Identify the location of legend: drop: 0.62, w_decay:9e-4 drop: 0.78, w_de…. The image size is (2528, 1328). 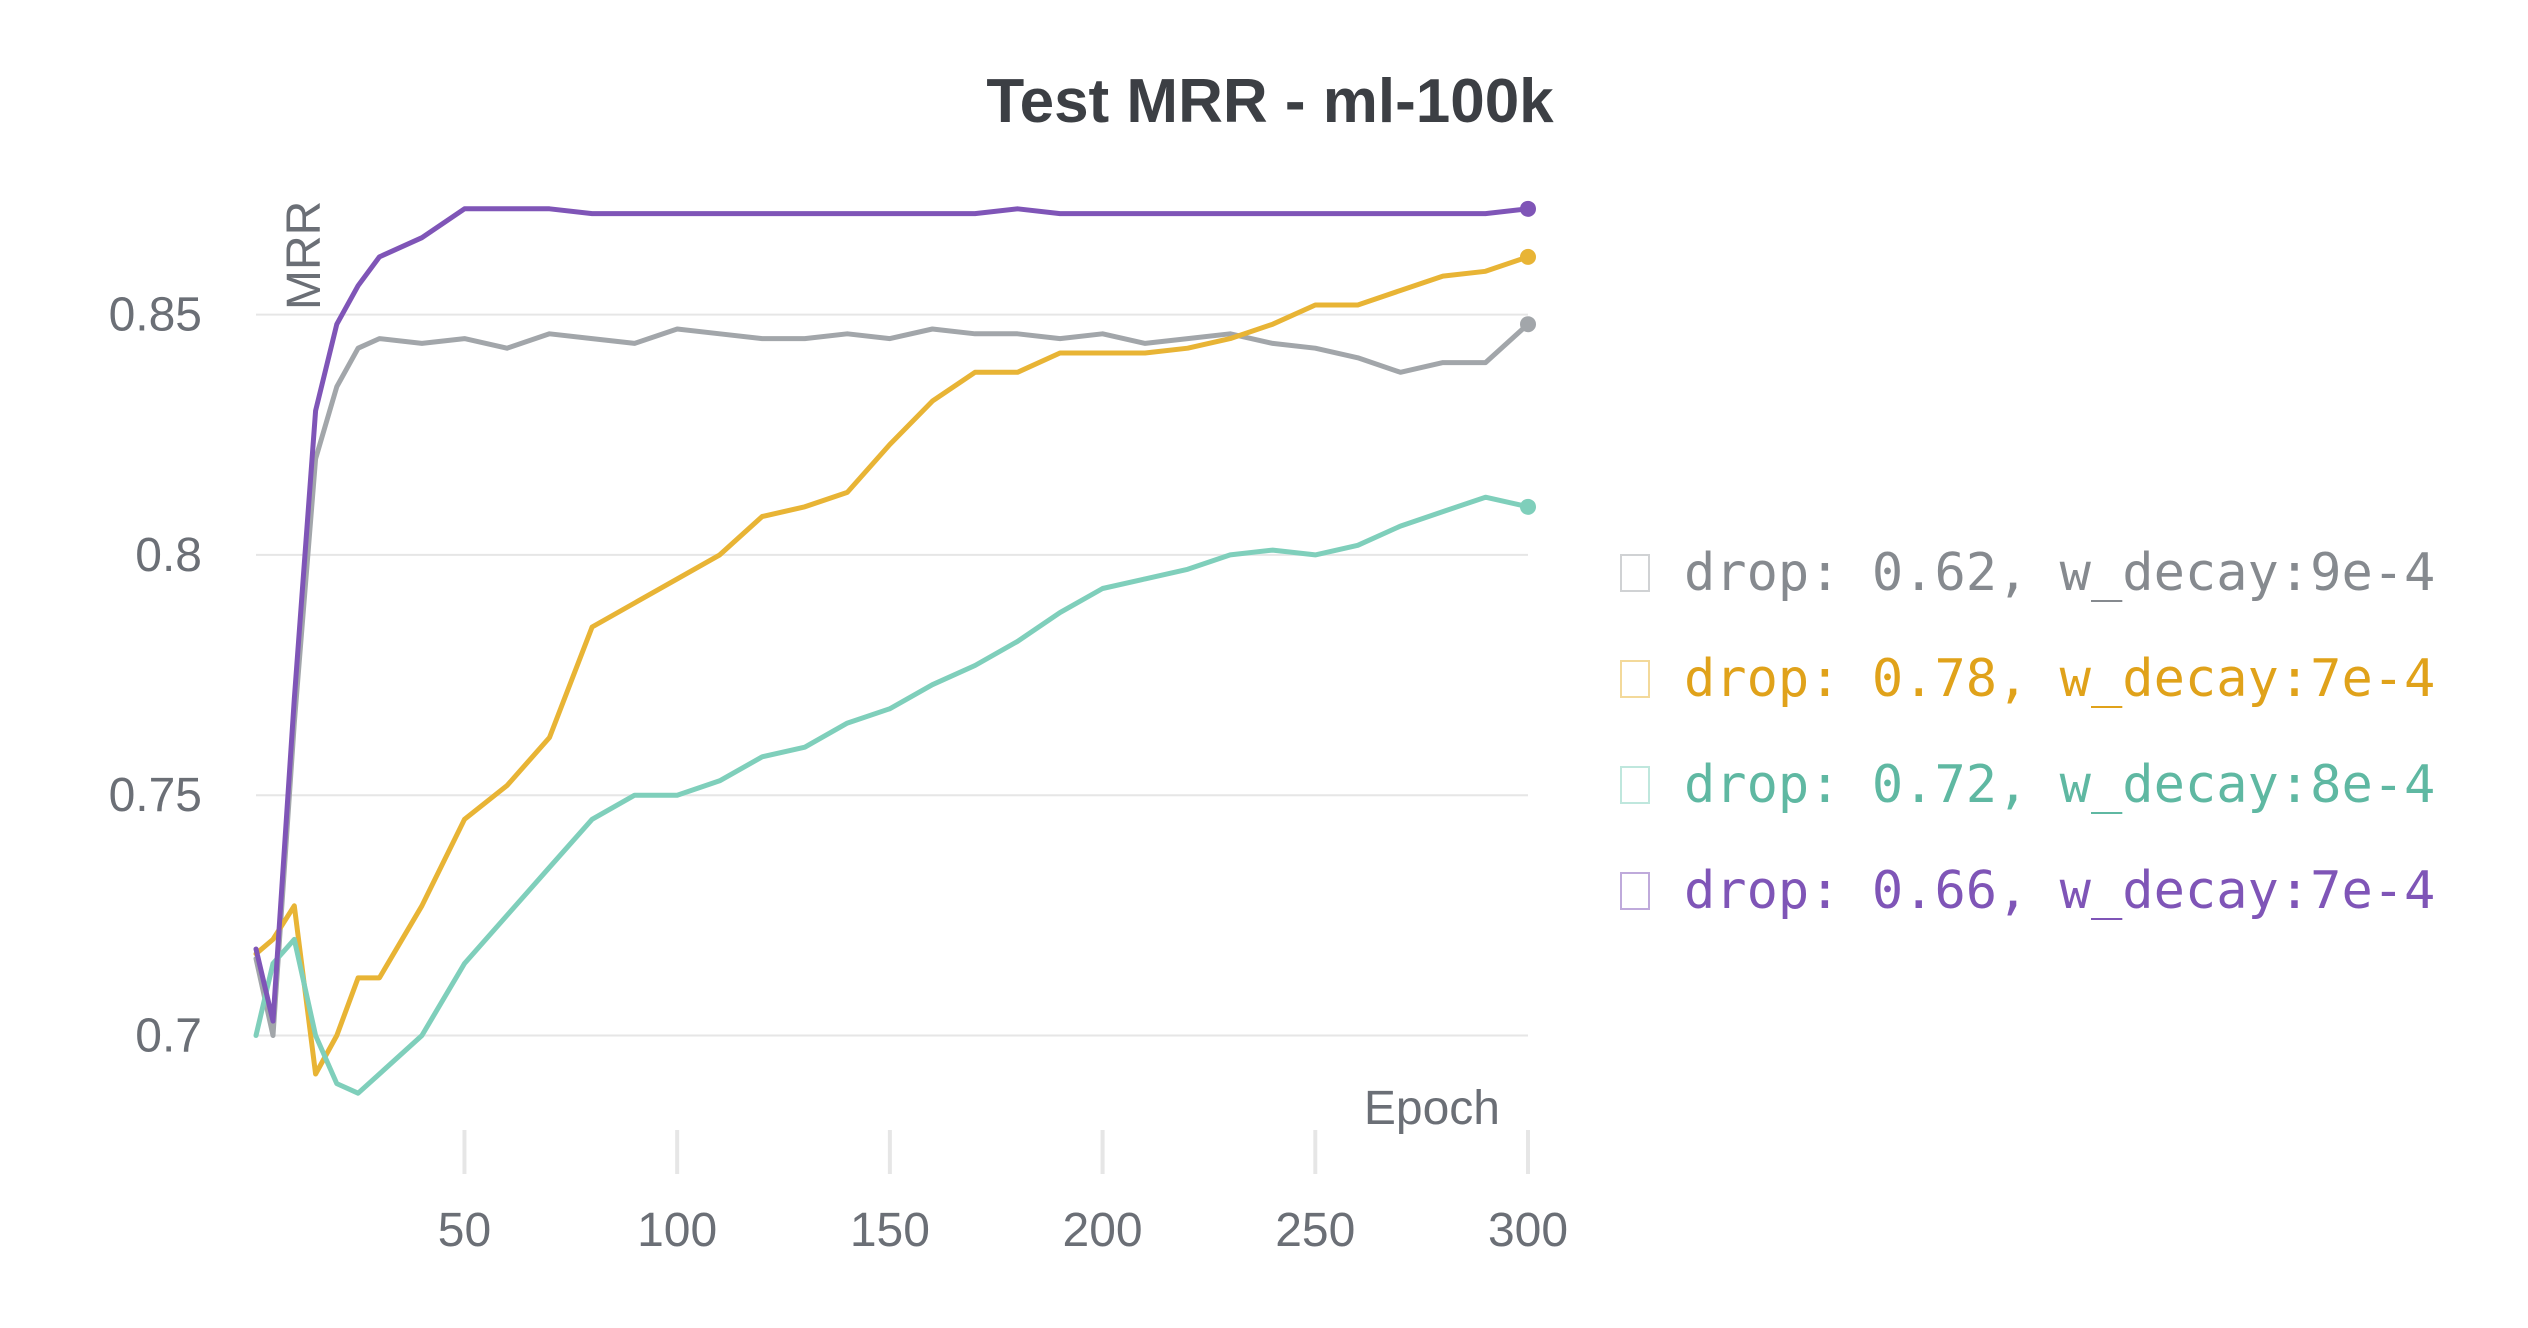
(2070, 732).